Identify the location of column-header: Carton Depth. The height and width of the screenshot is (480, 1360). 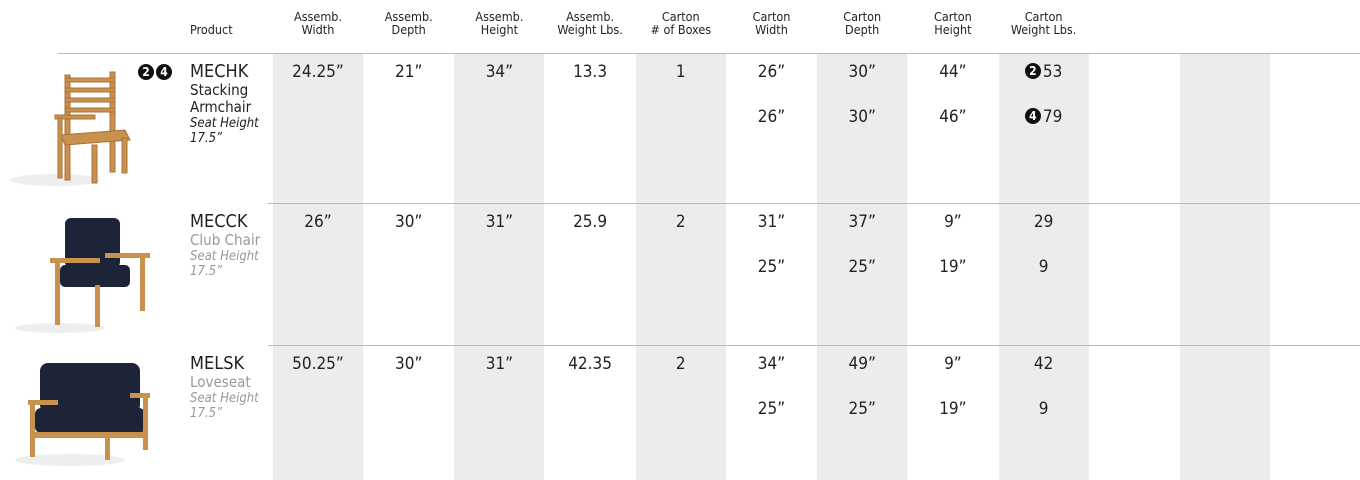
(862, 23).